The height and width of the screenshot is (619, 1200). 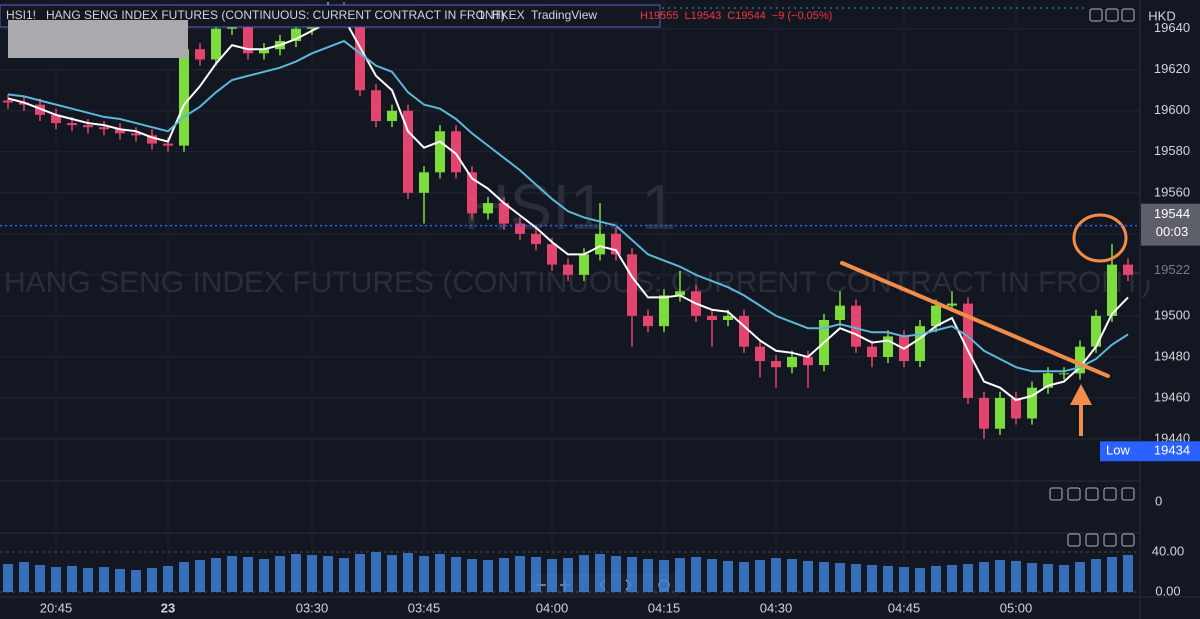 What do you see at coordinates (1016, 607) in the screenshot?
I see `x-tick-label: 05:00` at bounding box center [1016, 607].